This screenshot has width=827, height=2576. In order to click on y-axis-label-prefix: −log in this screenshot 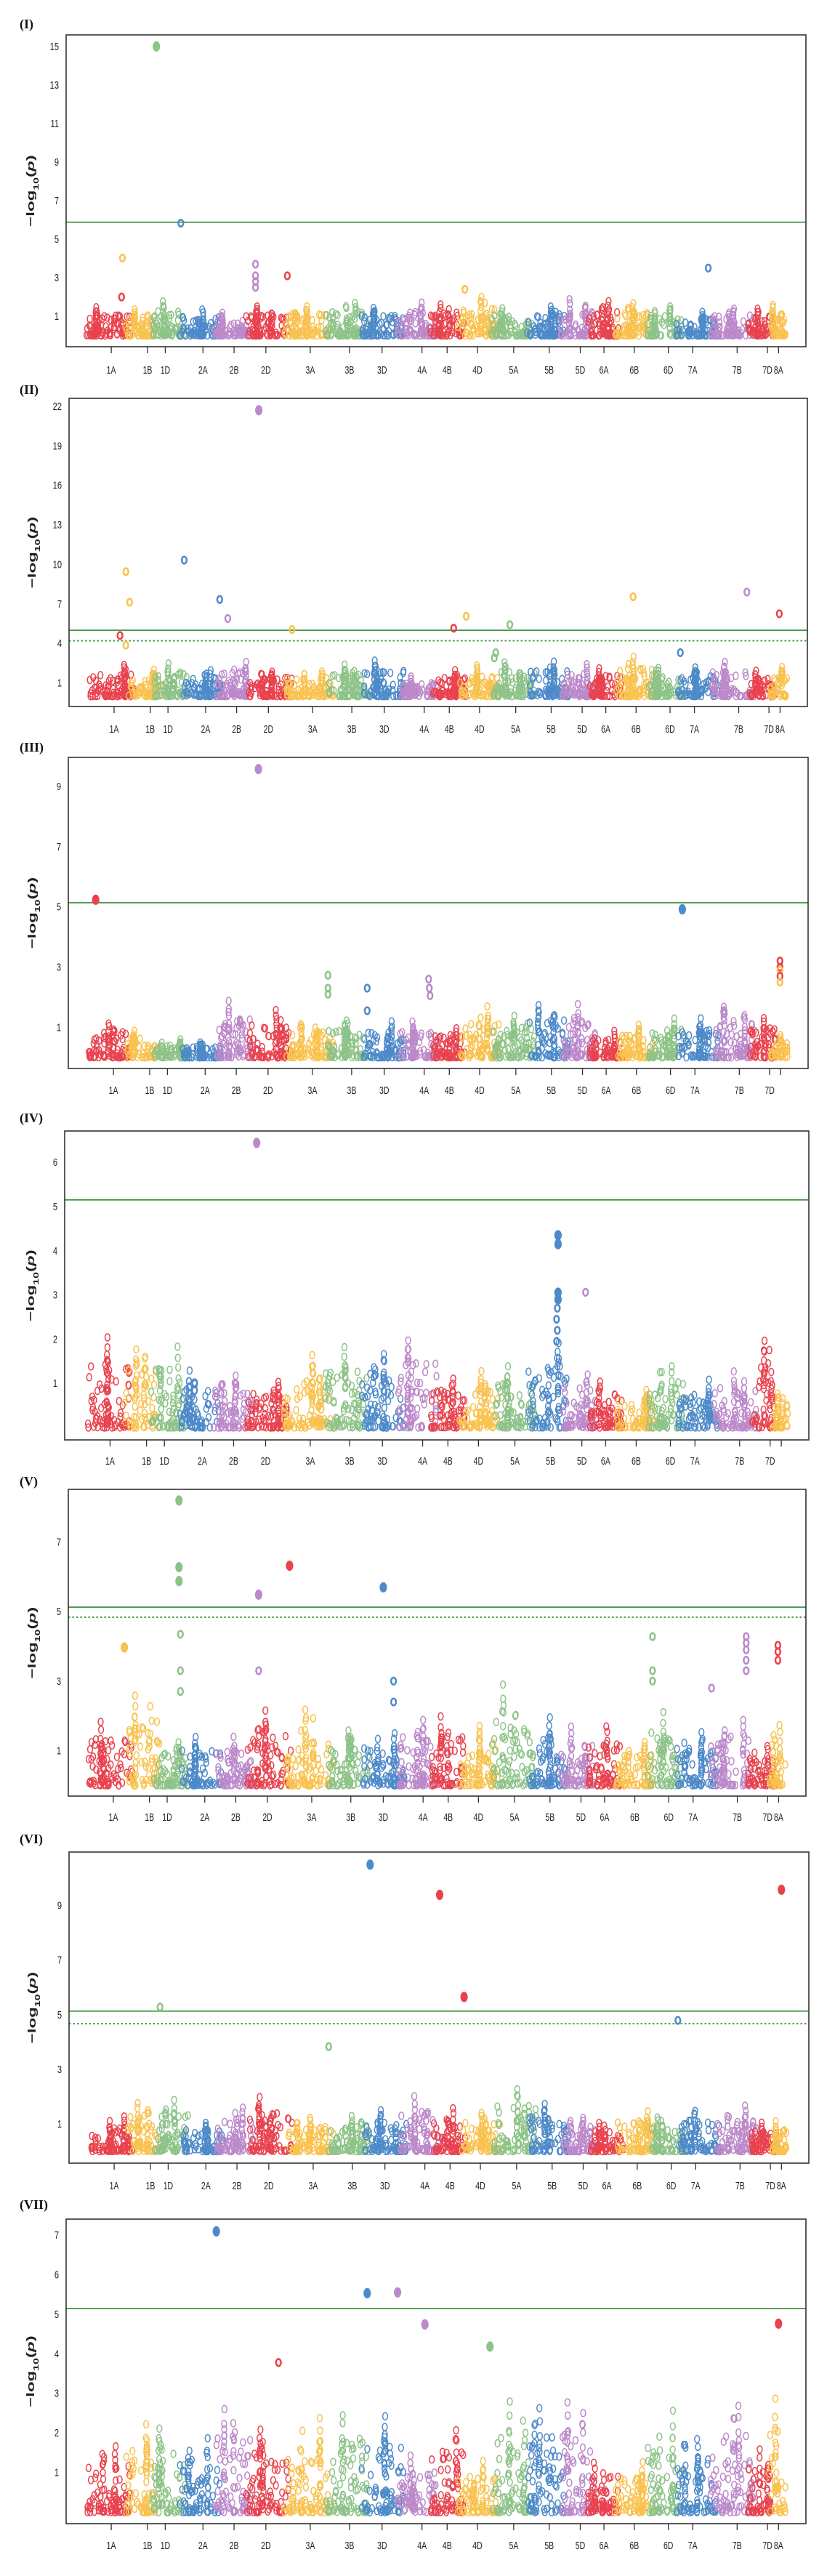, I will do `click(32, 930)`.